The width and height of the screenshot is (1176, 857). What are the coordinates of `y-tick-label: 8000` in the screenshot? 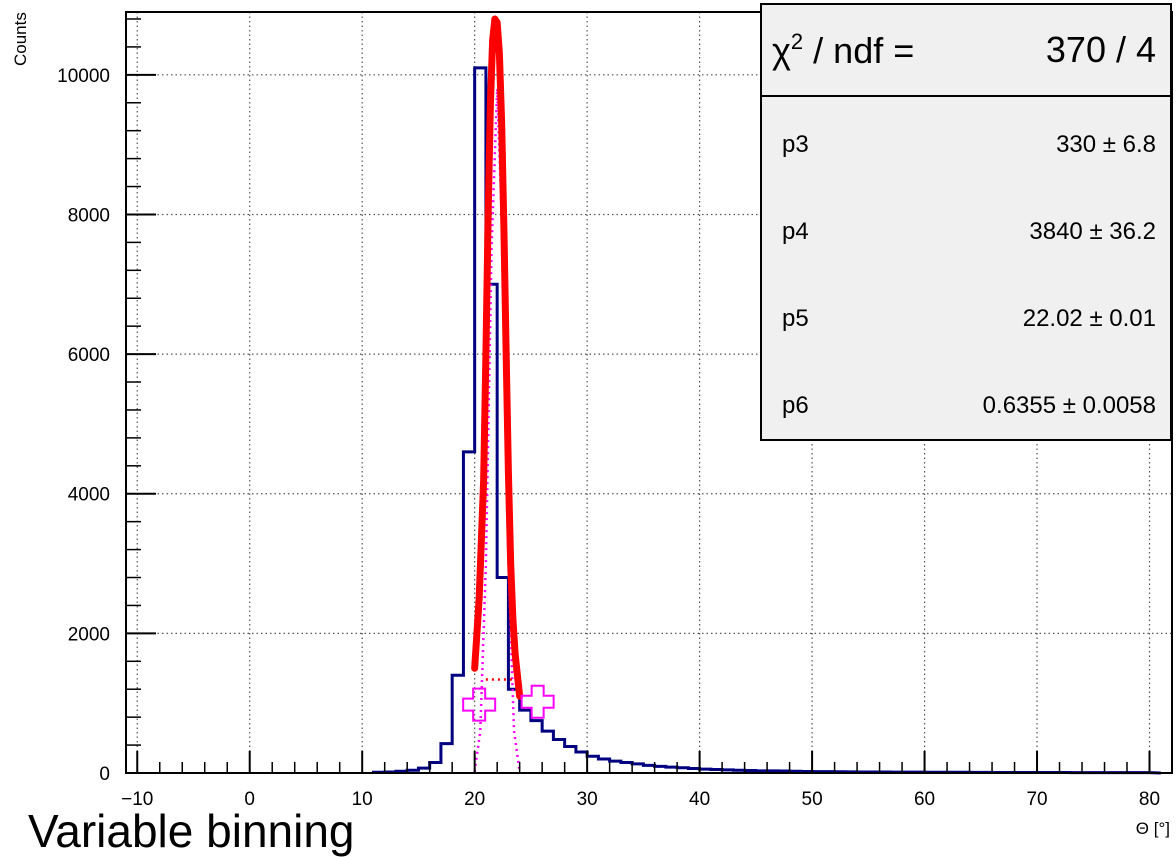 It's located at (89, 215).